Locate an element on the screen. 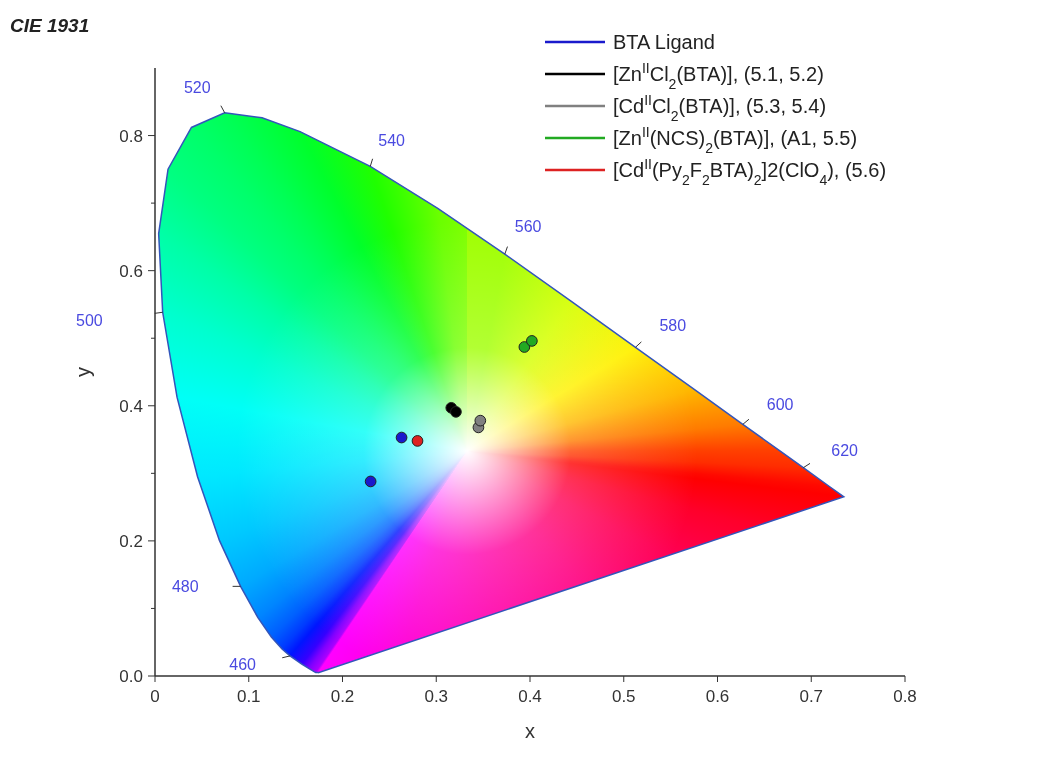  annotation: 580 is located at coordinates (673, 326).